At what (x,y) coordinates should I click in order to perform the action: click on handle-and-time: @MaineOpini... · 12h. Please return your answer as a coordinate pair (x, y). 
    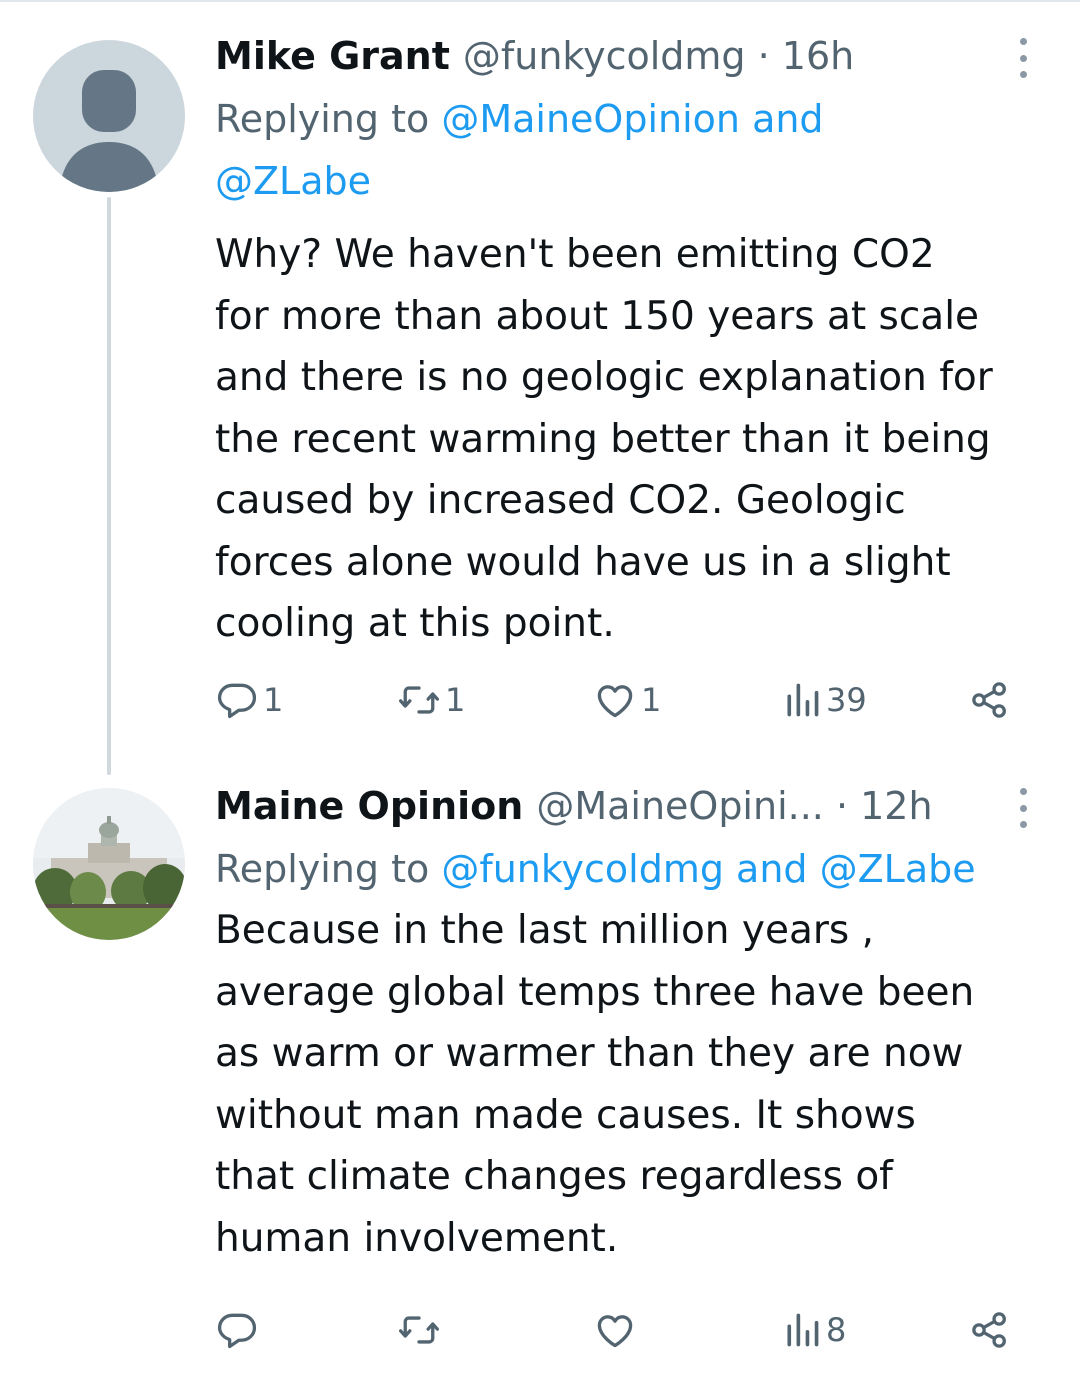
    Looking at the image, I should click on (734, 806).